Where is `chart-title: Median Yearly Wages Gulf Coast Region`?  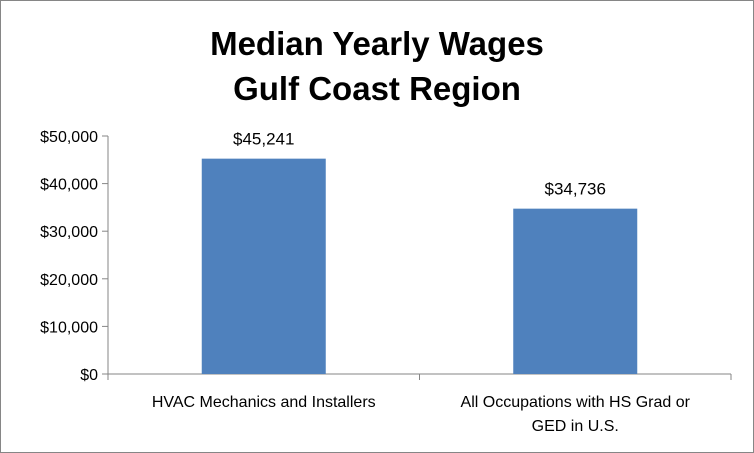
chart-title: Median Yearly Wages Gulf Coast Region is located at coordinates (377, 66).